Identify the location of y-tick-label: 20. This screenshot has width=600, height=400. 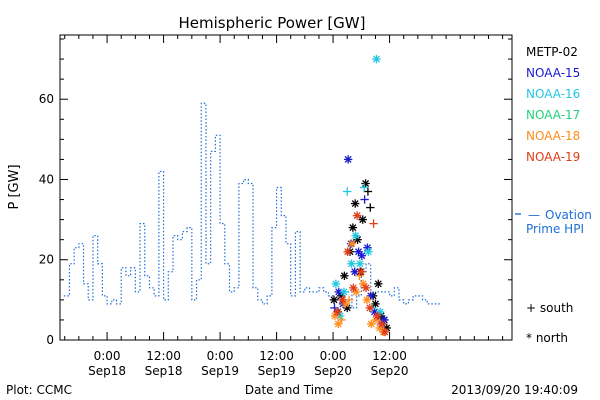
(46, 260).